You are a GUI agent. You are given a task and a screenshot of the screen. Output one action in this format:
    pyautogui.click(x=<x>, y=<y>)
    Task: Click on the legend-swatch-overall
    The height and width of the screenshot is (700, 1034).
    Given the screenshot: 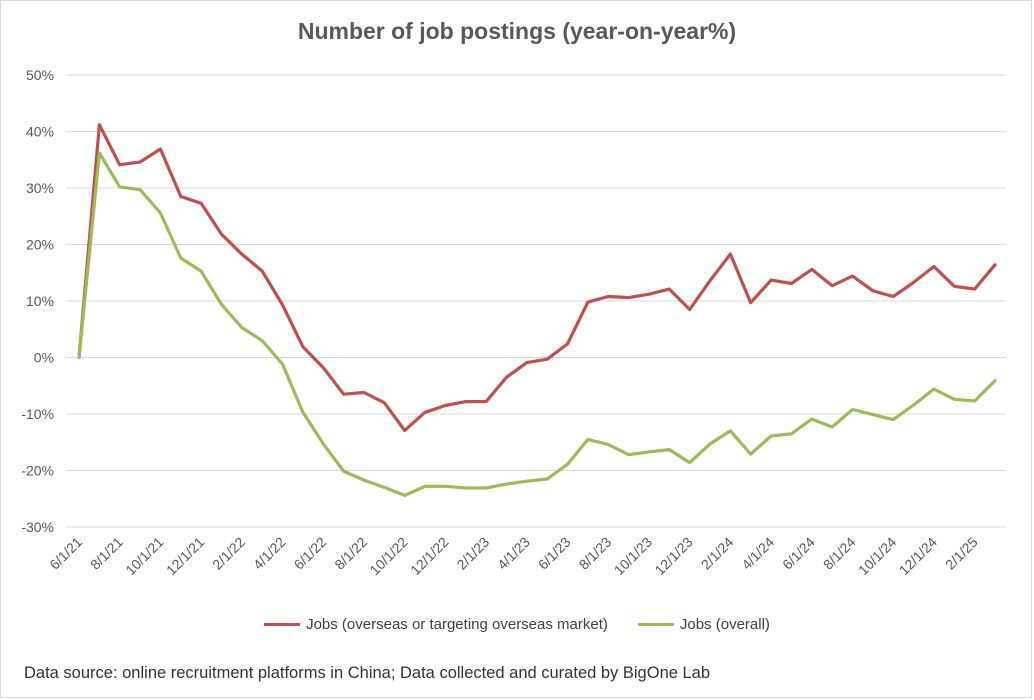 What is the action you would take?
    pyautogui.click(x=655, y=624)
    